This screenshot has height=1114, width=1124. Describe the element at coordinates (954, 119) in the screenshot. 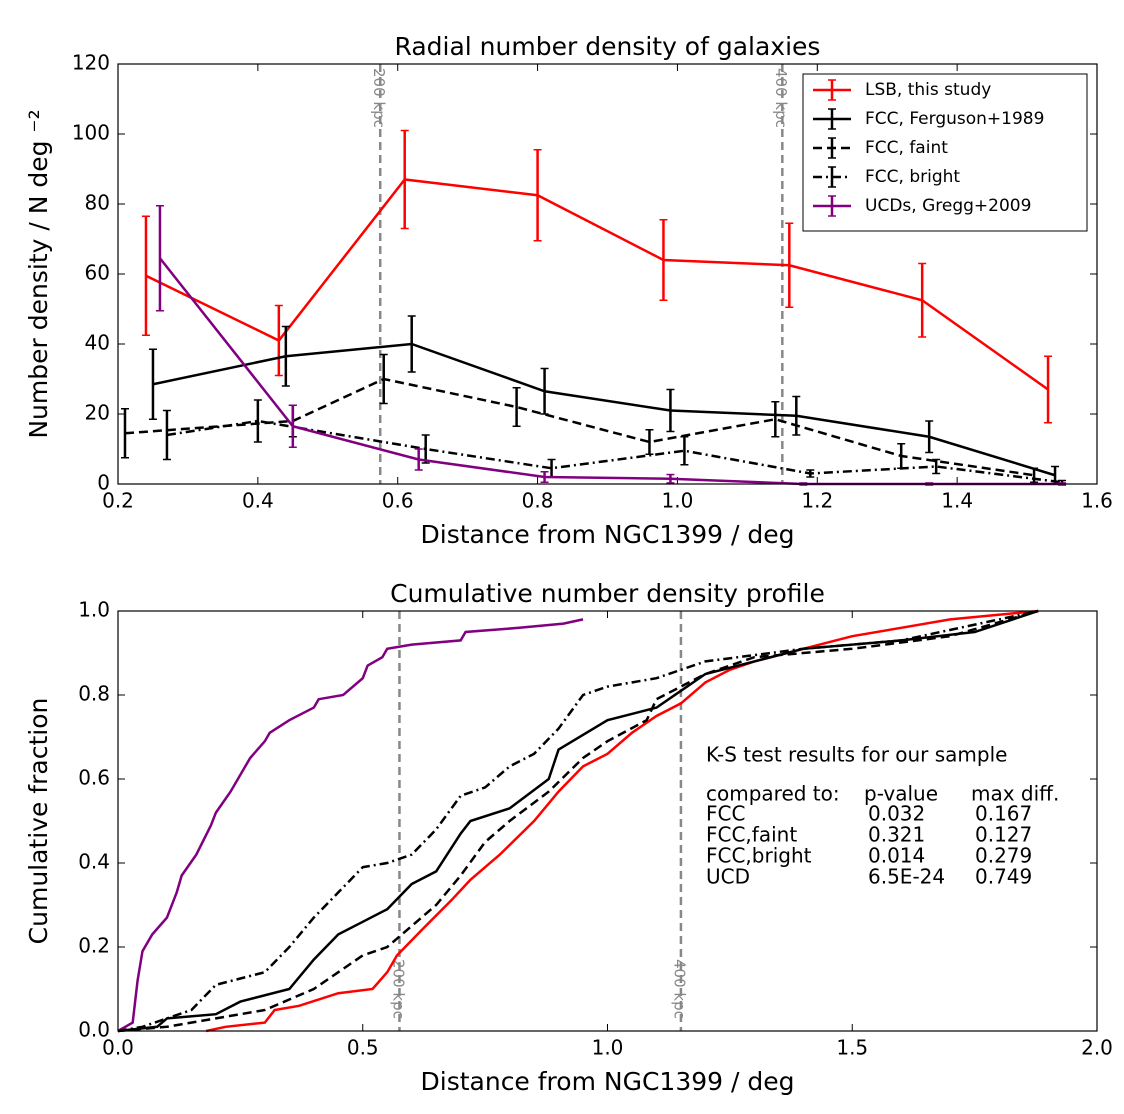

I see `legend-label: FCC, Ferguson+1989` at that location.